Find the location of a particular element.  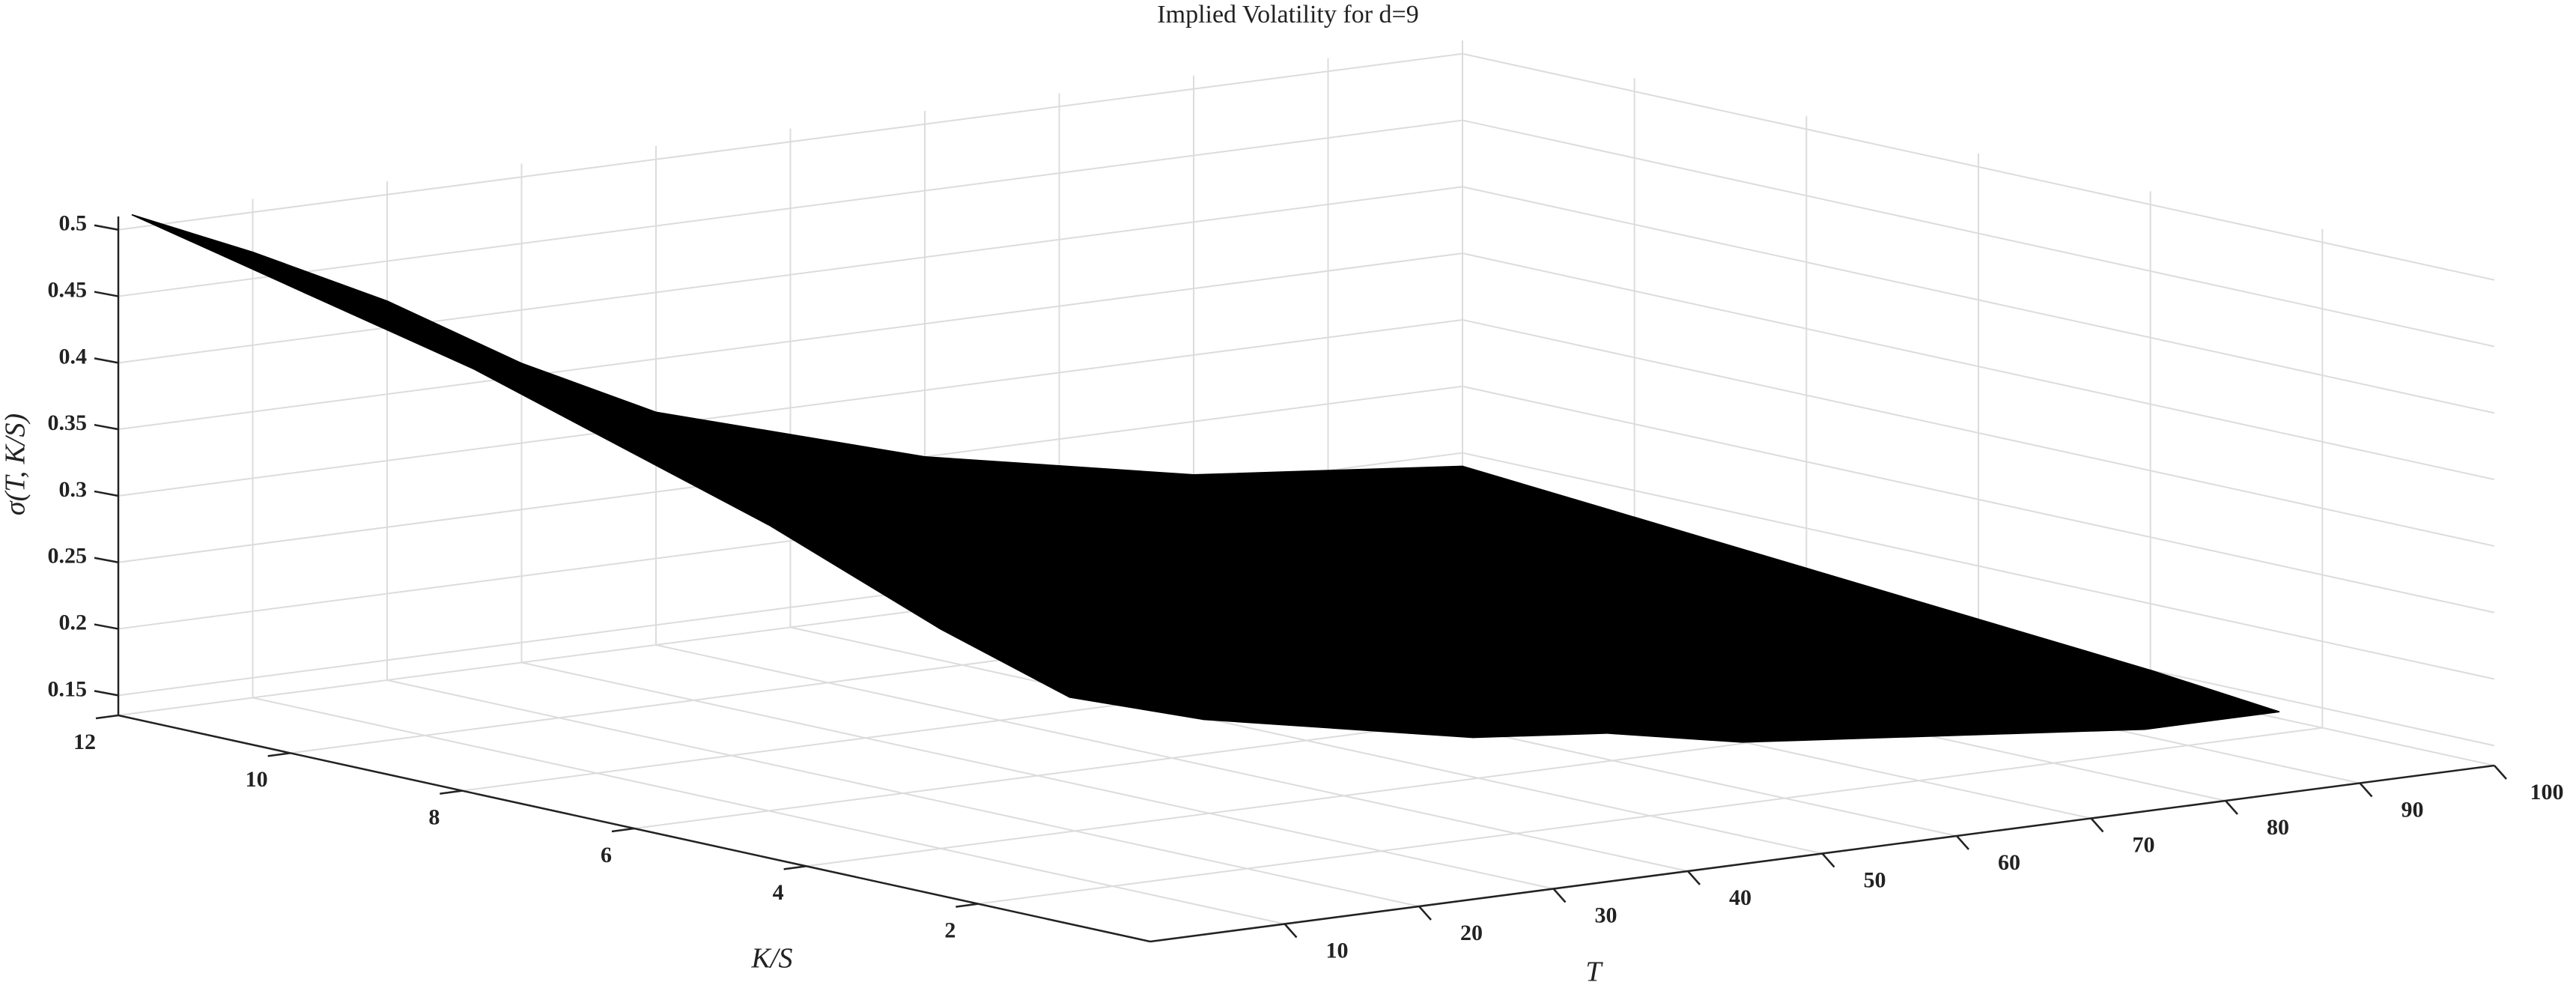

x-tick-label: 60 is located at coordinates (2009, 862).